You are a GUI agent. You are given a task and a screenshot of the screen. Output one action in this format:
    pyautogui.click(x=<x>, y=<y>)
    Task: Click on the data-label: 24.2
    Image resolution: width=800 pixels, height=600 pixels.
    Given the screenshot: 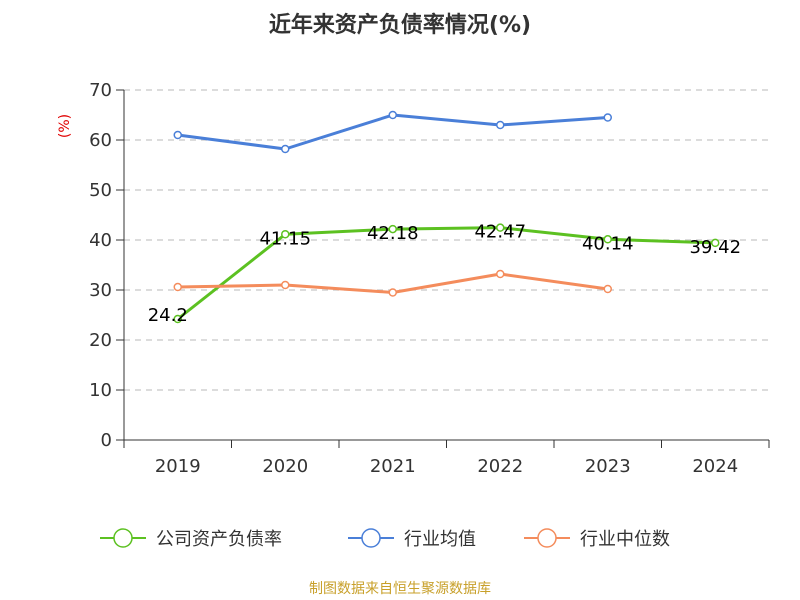 What is the action you would take?
    pyautogui.click(x=168, y=315)
    